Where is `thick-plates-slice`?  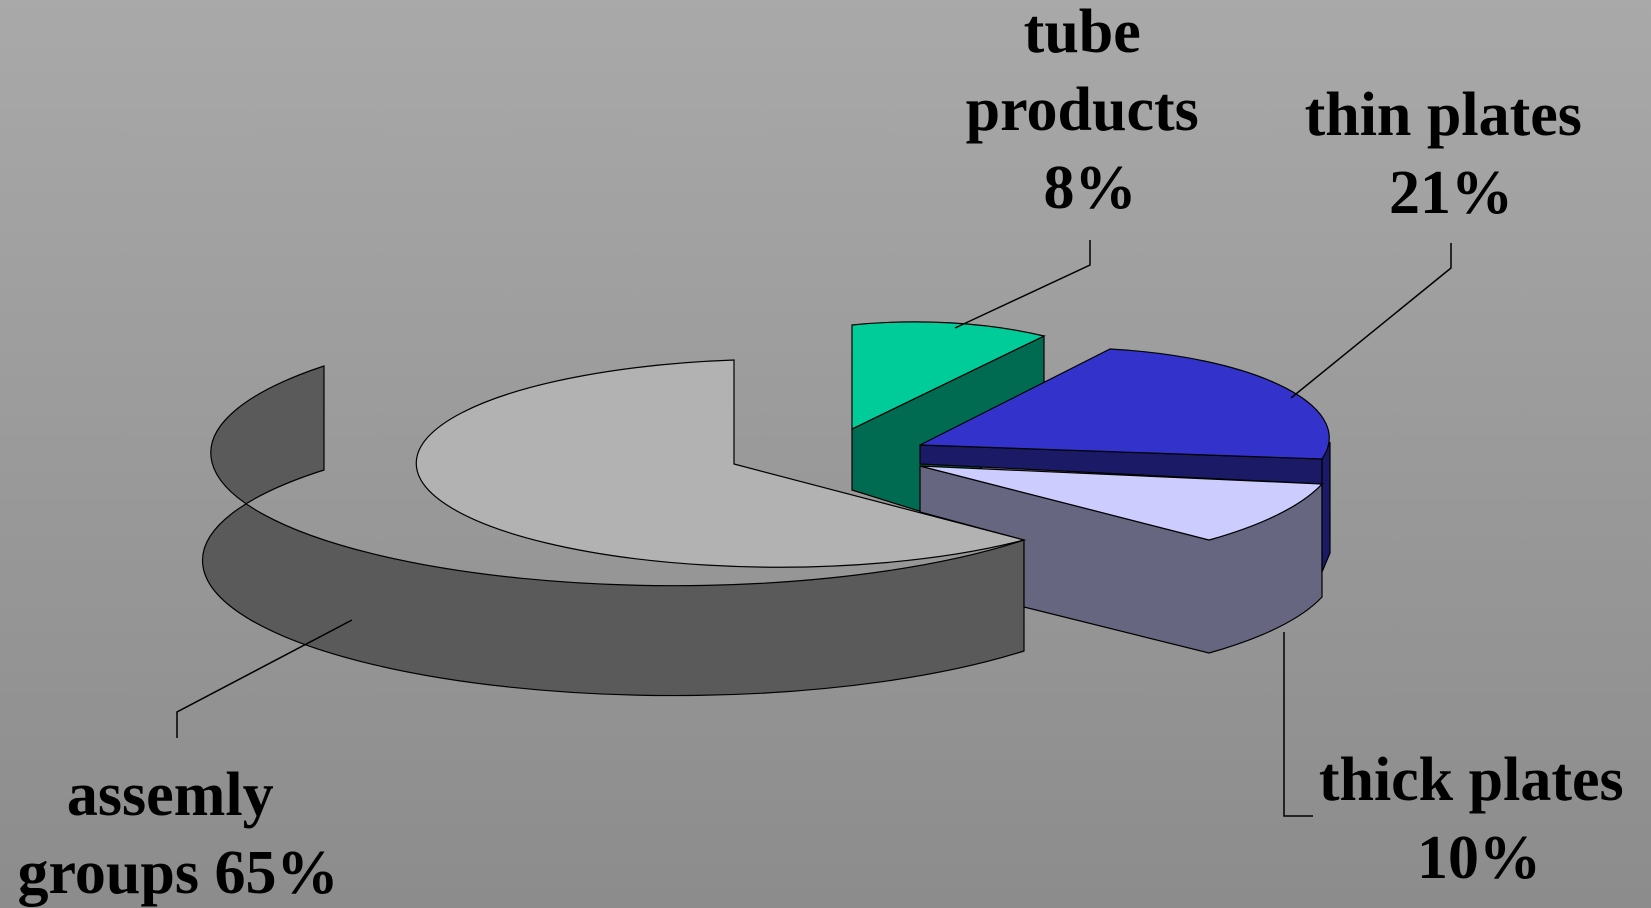
thick-plates-slice is located at coordinates (1121, 503).